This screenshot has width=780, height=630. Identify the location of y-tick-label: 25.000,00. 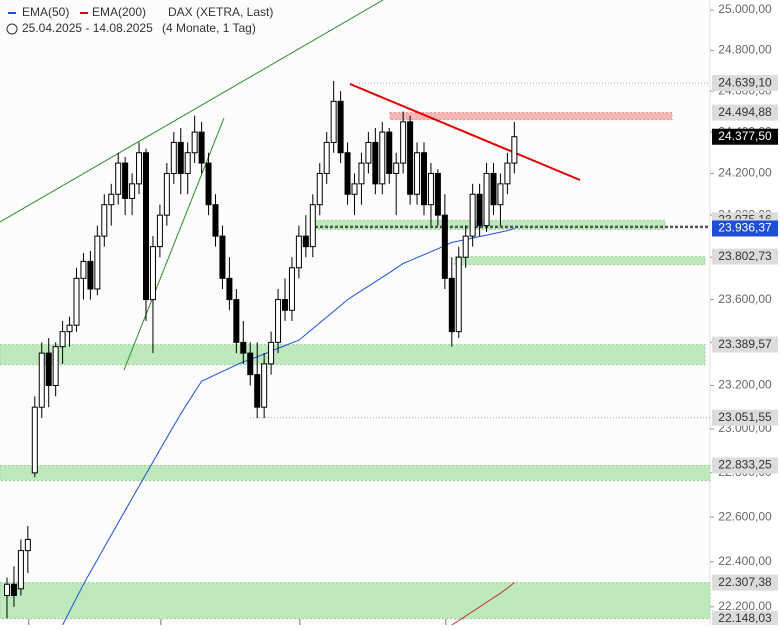
(745, 9).